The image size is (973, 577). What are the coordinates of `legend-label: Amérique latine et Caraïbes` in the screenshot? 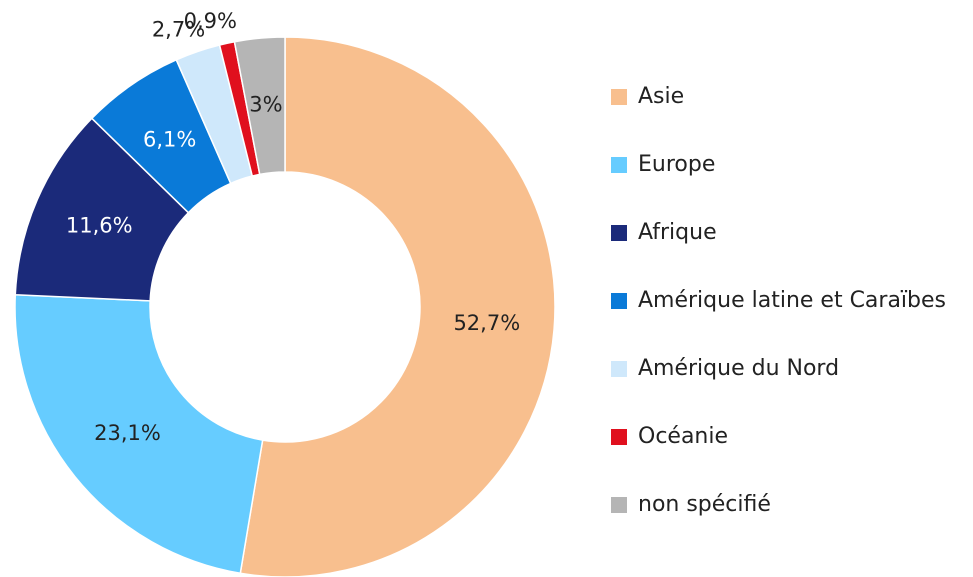 It's located at (792, 300).